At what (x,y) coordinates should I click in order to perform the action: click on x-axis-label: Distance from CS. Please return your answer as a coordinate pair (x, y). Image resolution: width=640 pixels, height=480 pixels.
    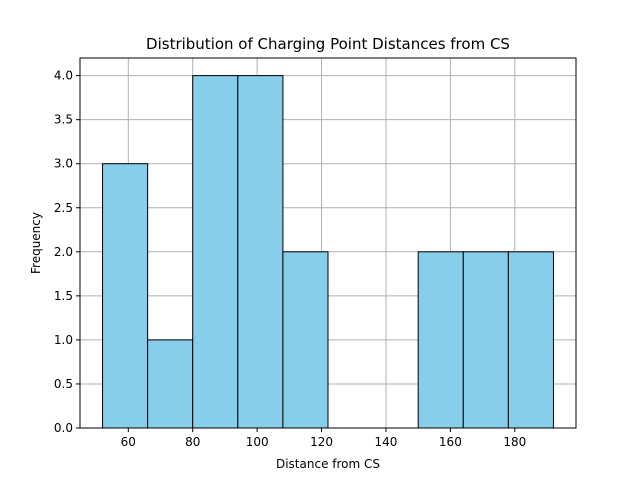
    Looking at the image, I should click on (328, 464).